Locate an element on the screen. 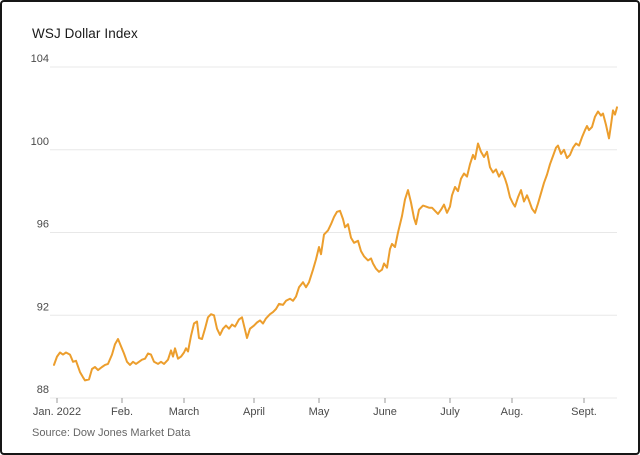 The width and height of the screenshot is (640, 455). x-axis-tick-label: Jan. 2022 is located at coordinates (57, 412).